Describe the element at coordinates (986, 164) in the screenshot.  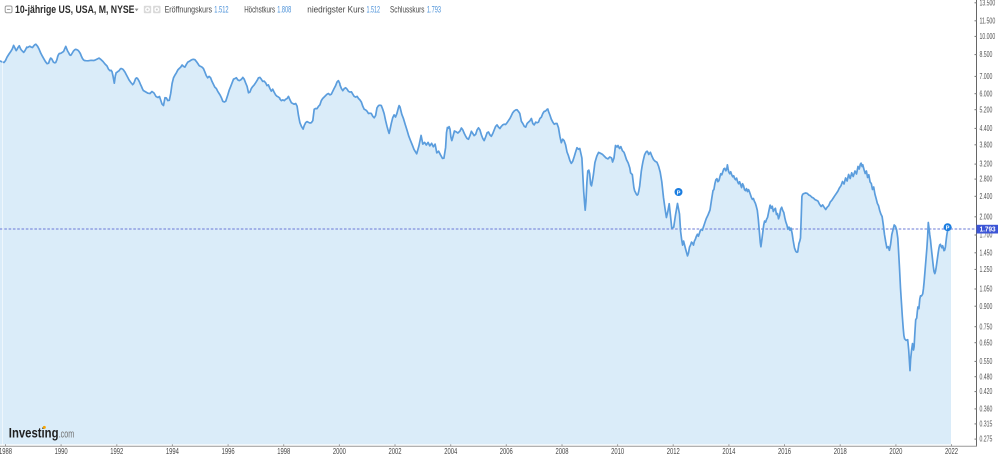
I see `svg-text: 3.200` at that location.